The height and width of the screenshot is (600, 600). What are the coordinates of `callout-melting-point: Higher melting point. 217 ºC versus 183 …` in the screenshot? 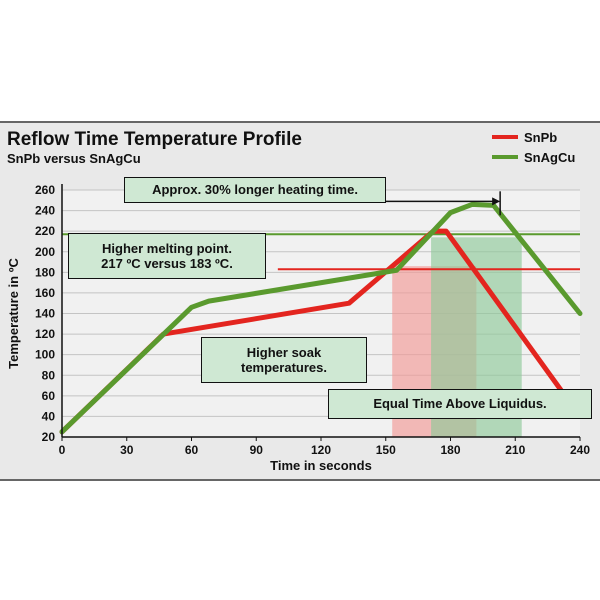 It's located at (167, 256).